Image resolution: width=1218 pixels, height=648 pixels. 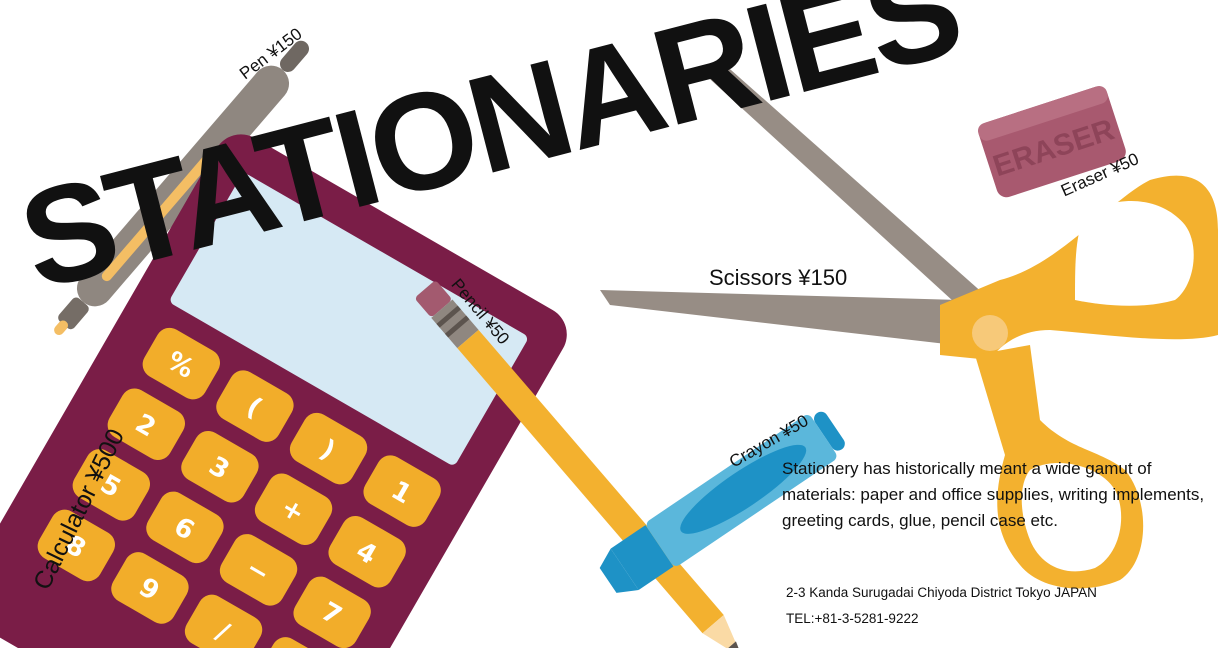 I want to click on calculator-key: 2, so click(x=146, y=424).